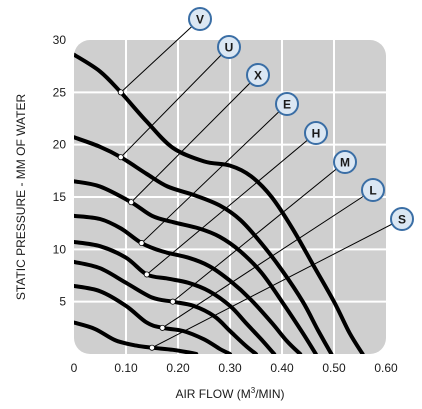  Describe the element at coordinates (60, 92) in the screenshot. I see `y-tick-label: 25` at that location.